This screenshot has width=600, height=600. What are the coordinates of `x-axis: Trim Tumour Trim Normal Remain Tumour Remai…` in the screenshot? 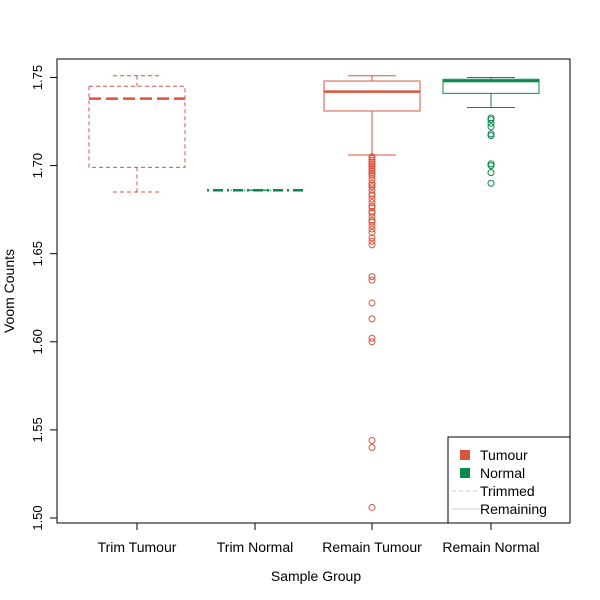 It's located at (319, 539).